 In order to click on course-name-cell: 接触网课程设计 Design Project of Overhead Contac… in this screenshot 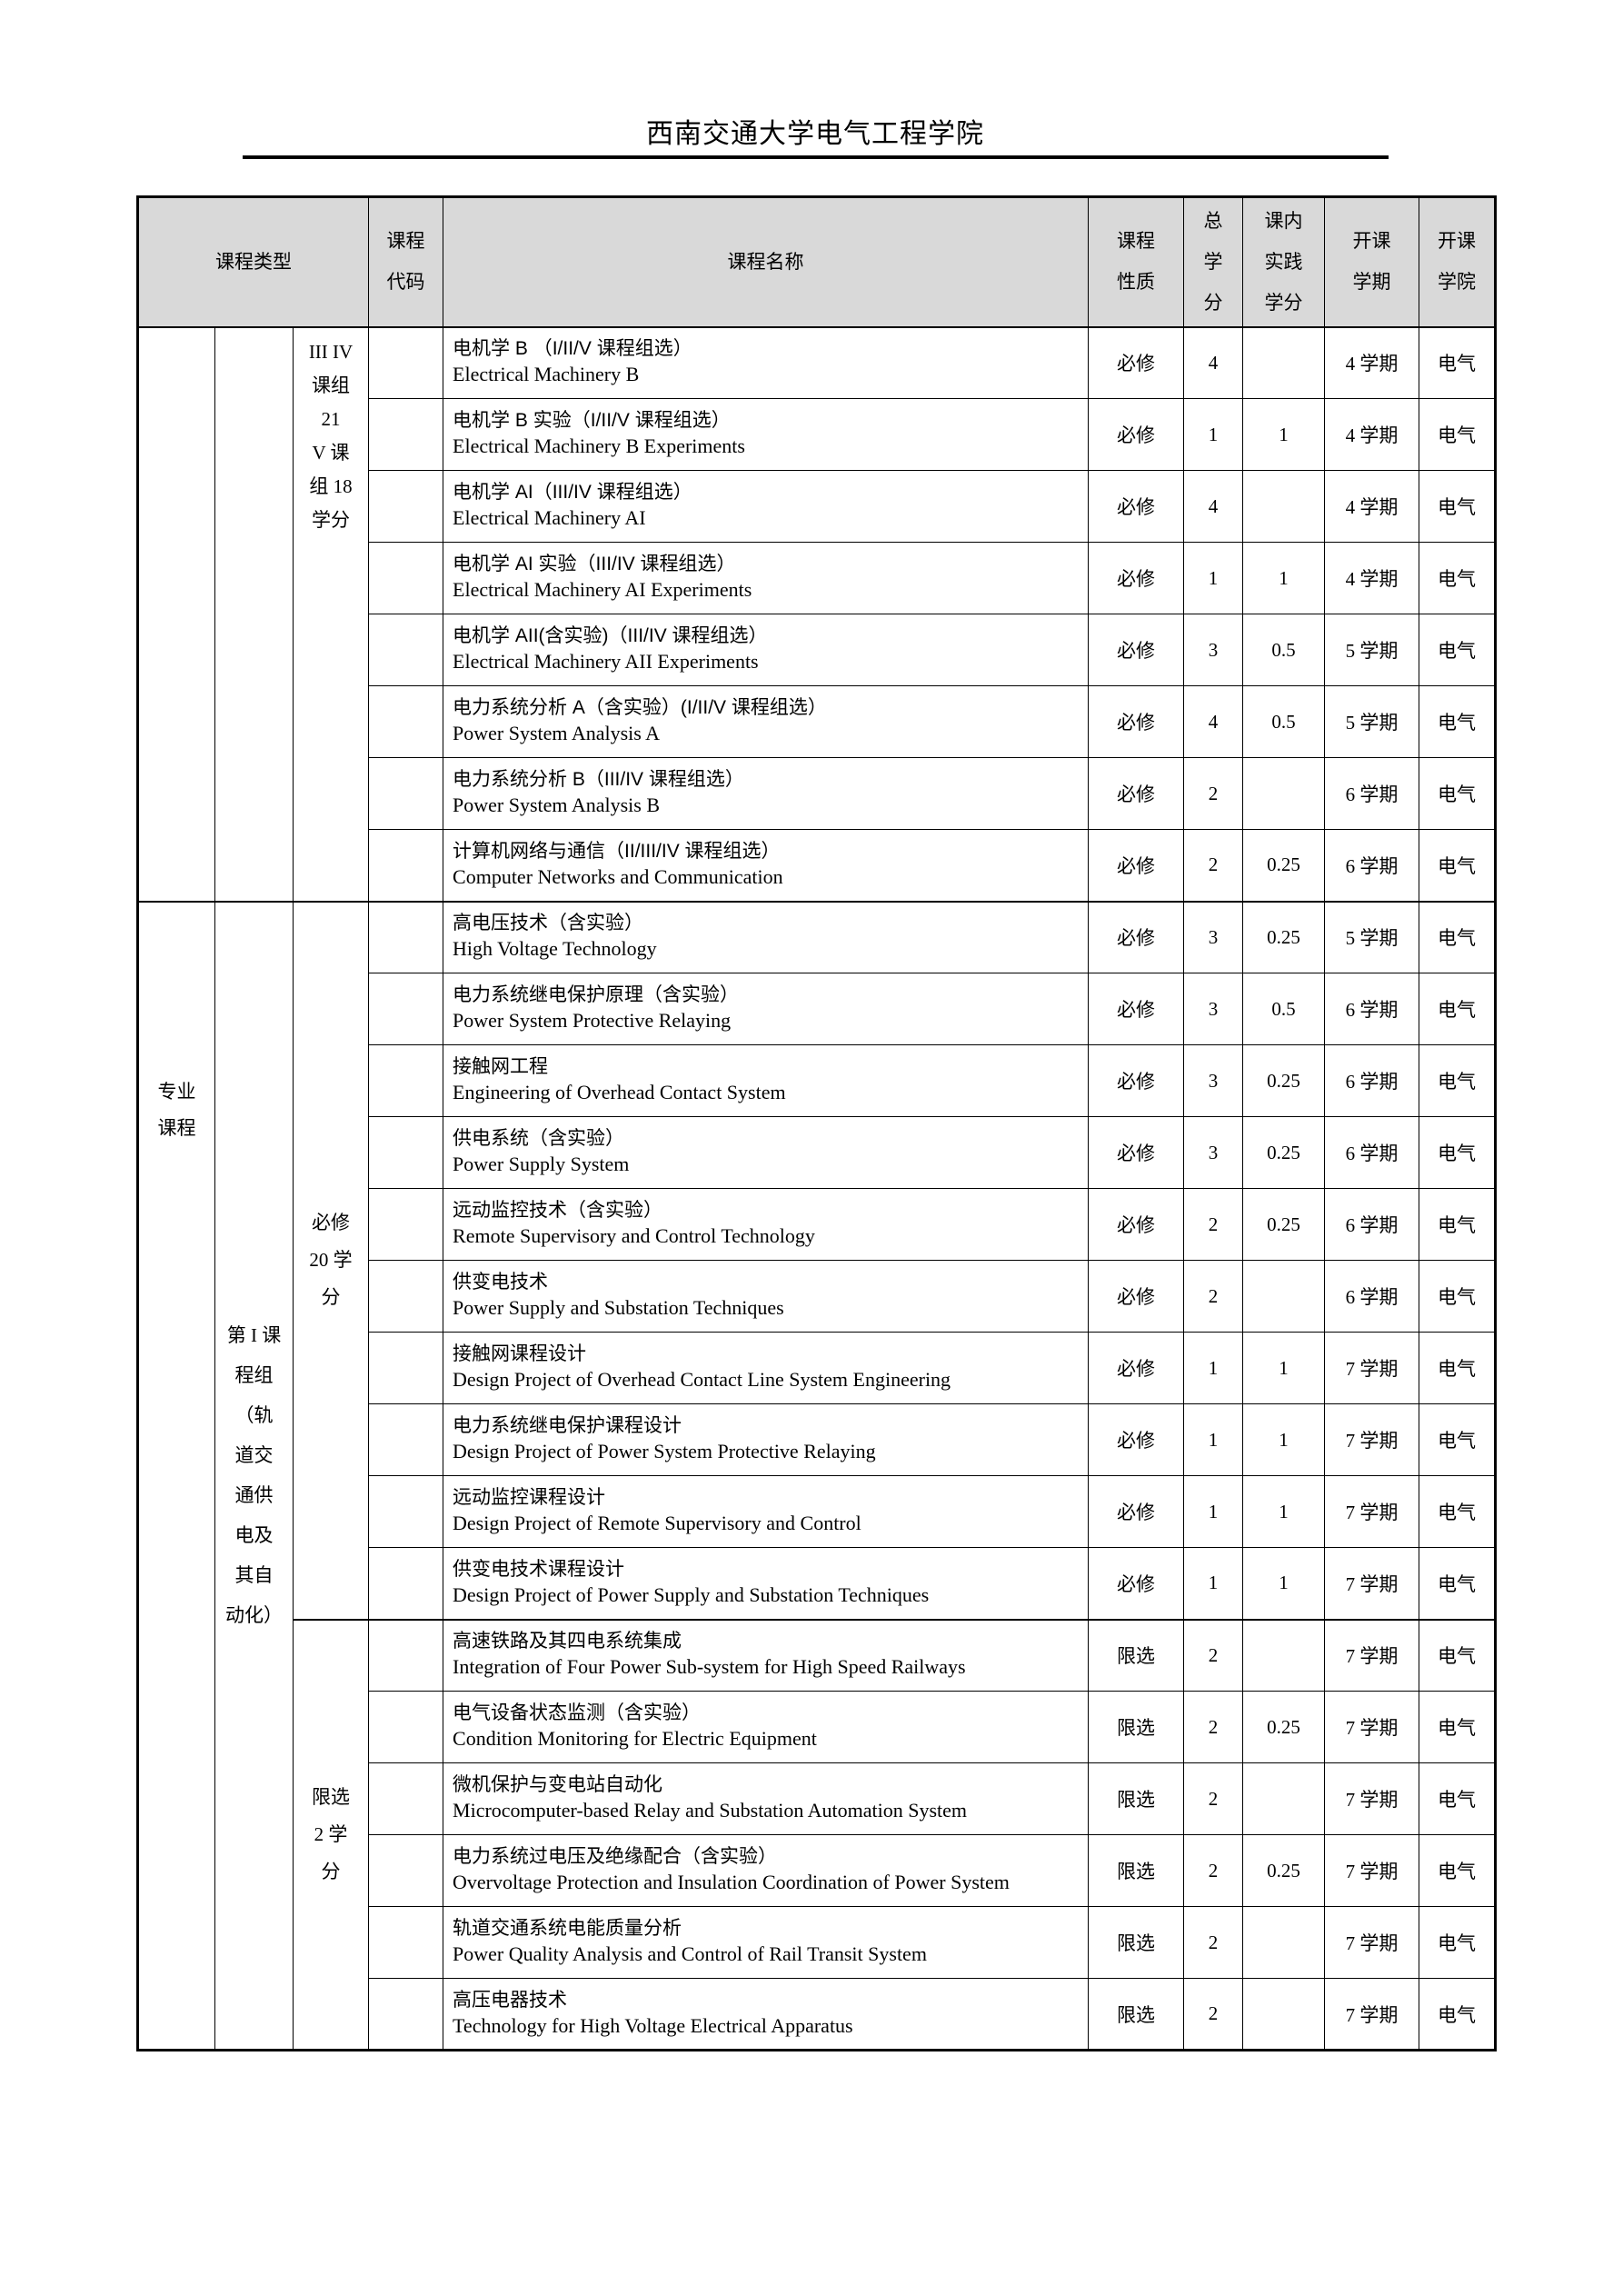, I will do `click(767, 1368)`.